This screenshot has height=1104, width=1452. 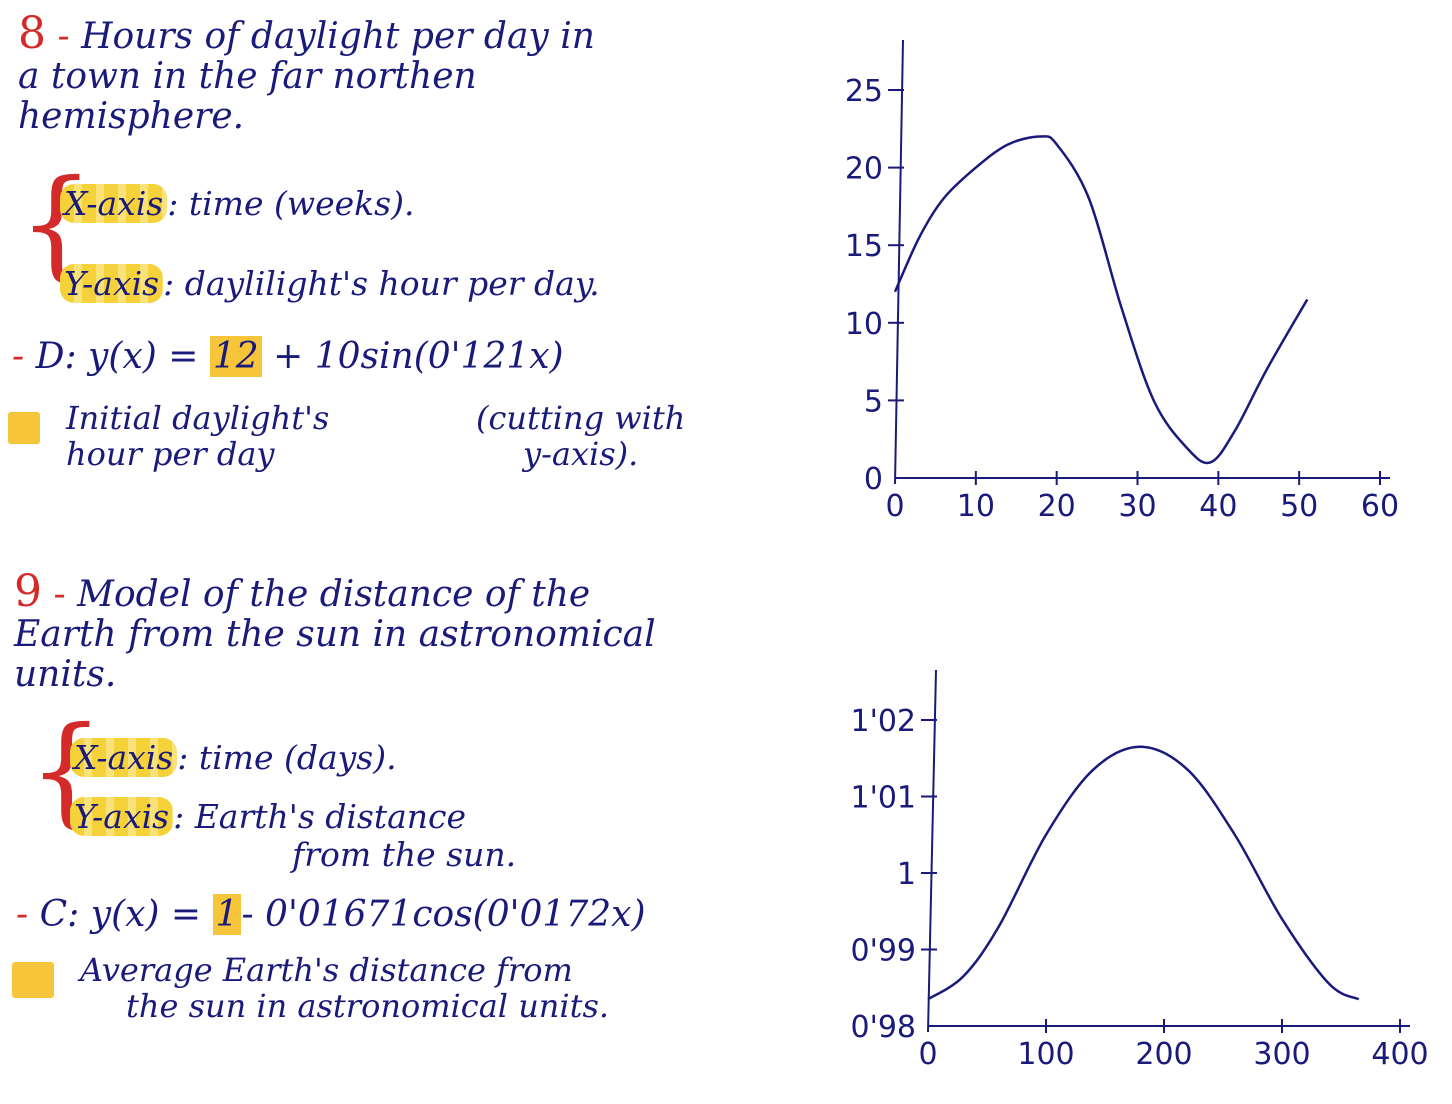 I want to click on y-tick-label: 1, so click(x=906, y=874).